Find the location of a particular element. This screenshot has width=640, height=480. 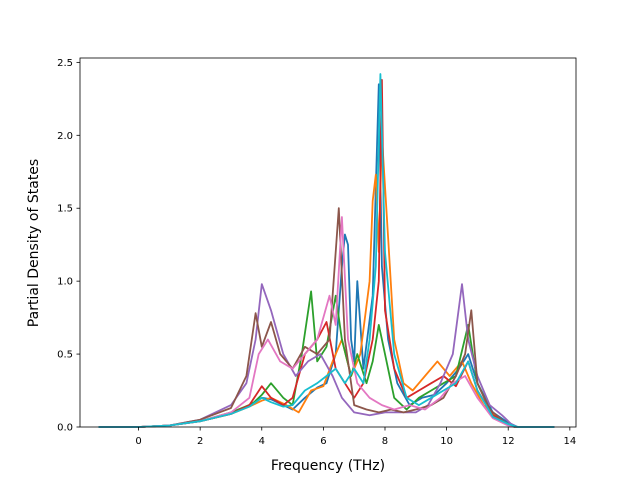

y-tick-label: 0.0 is located at coordinates (65, 428).